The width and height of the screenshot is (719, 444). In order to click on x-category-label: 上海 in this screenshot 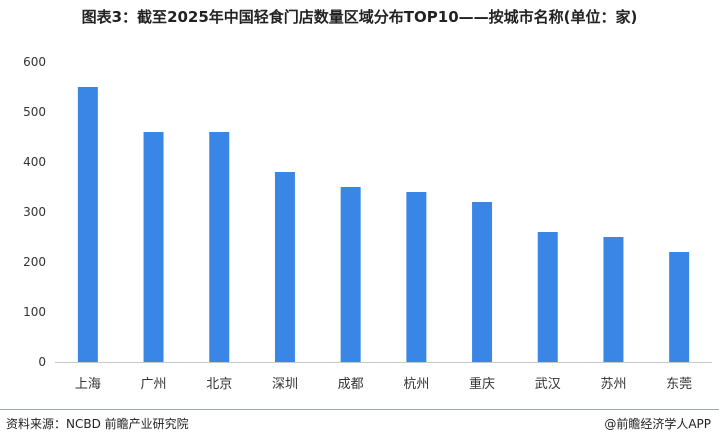, I will do `click(88, 384)`.